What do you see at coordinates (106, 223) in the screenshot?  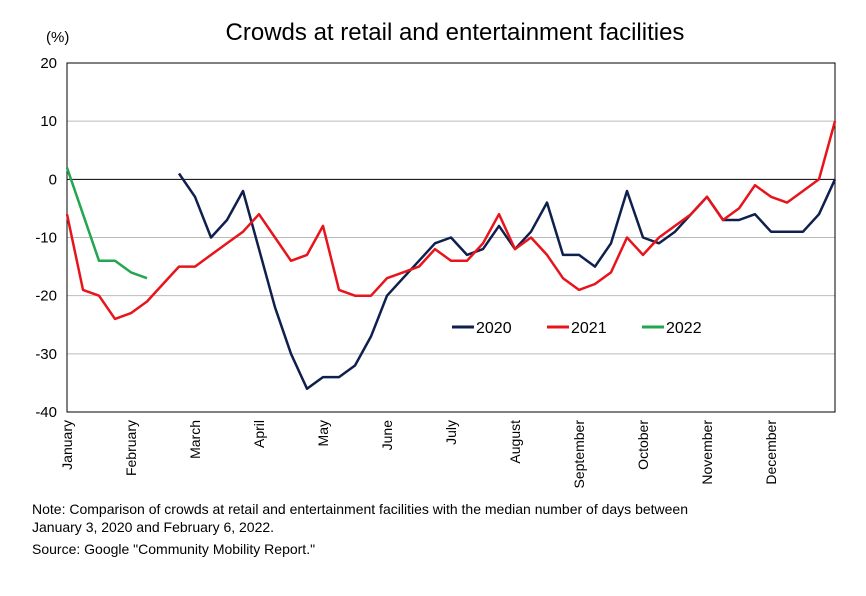 I see `series-line` at bounding box center [106, 223].